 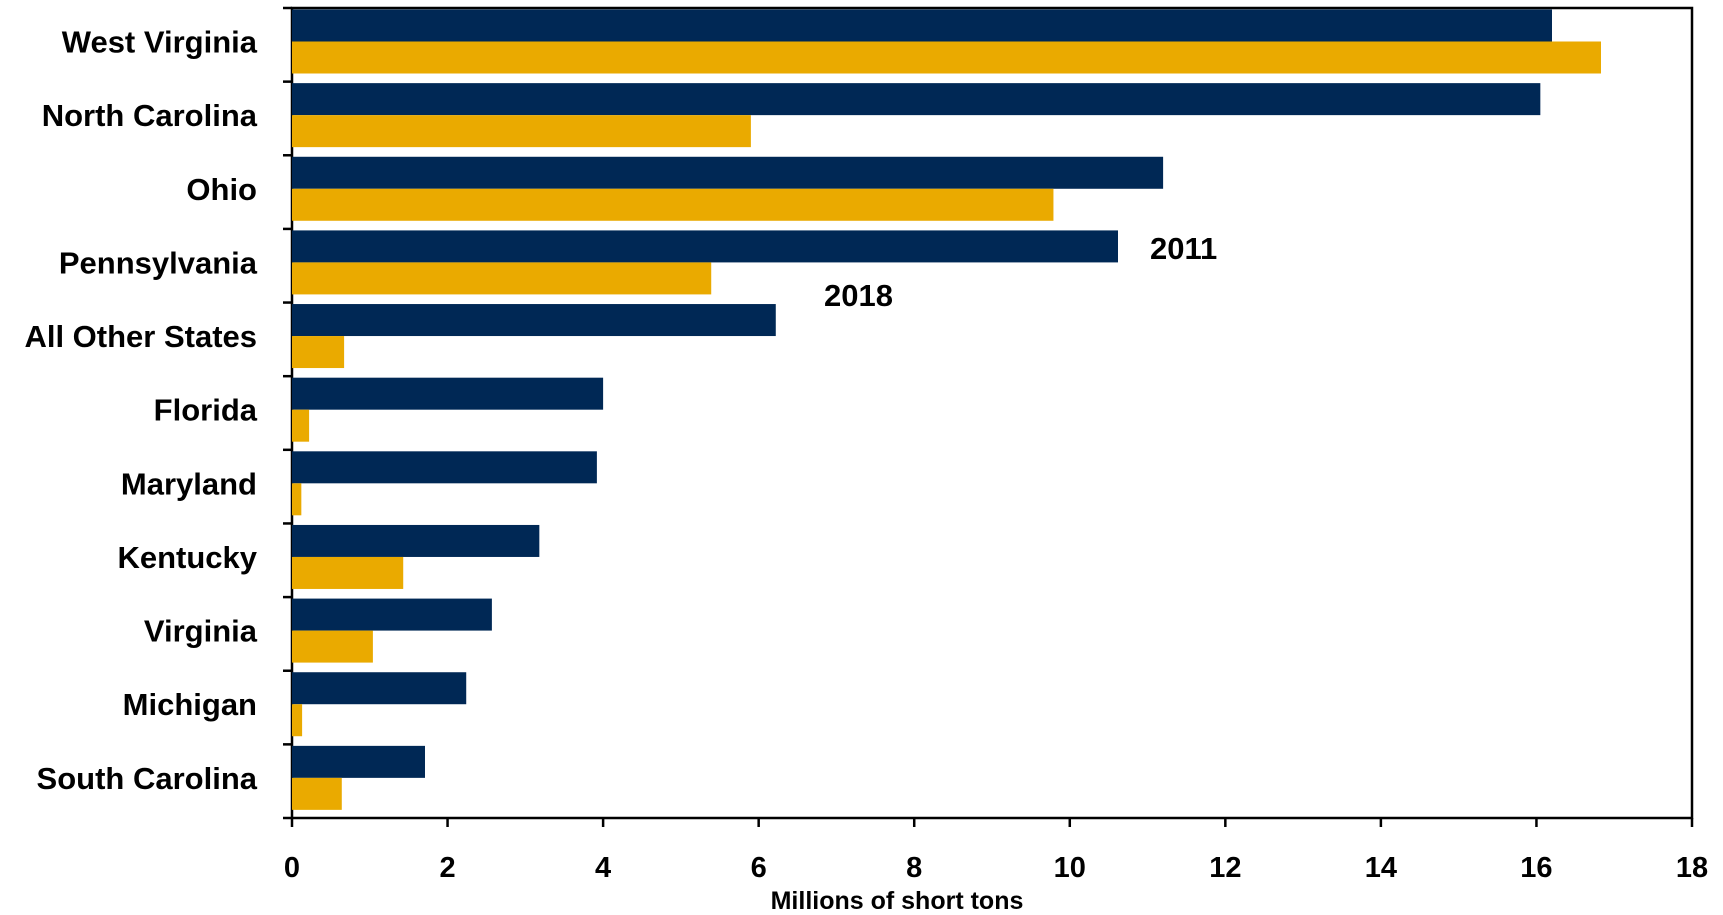 What do you see at coordinates (996, 851) in the screenshot?
I see `x-axis-ticks: 0 2 4 6 8 10 12 14 16 18` at bounding box center [996, 851].